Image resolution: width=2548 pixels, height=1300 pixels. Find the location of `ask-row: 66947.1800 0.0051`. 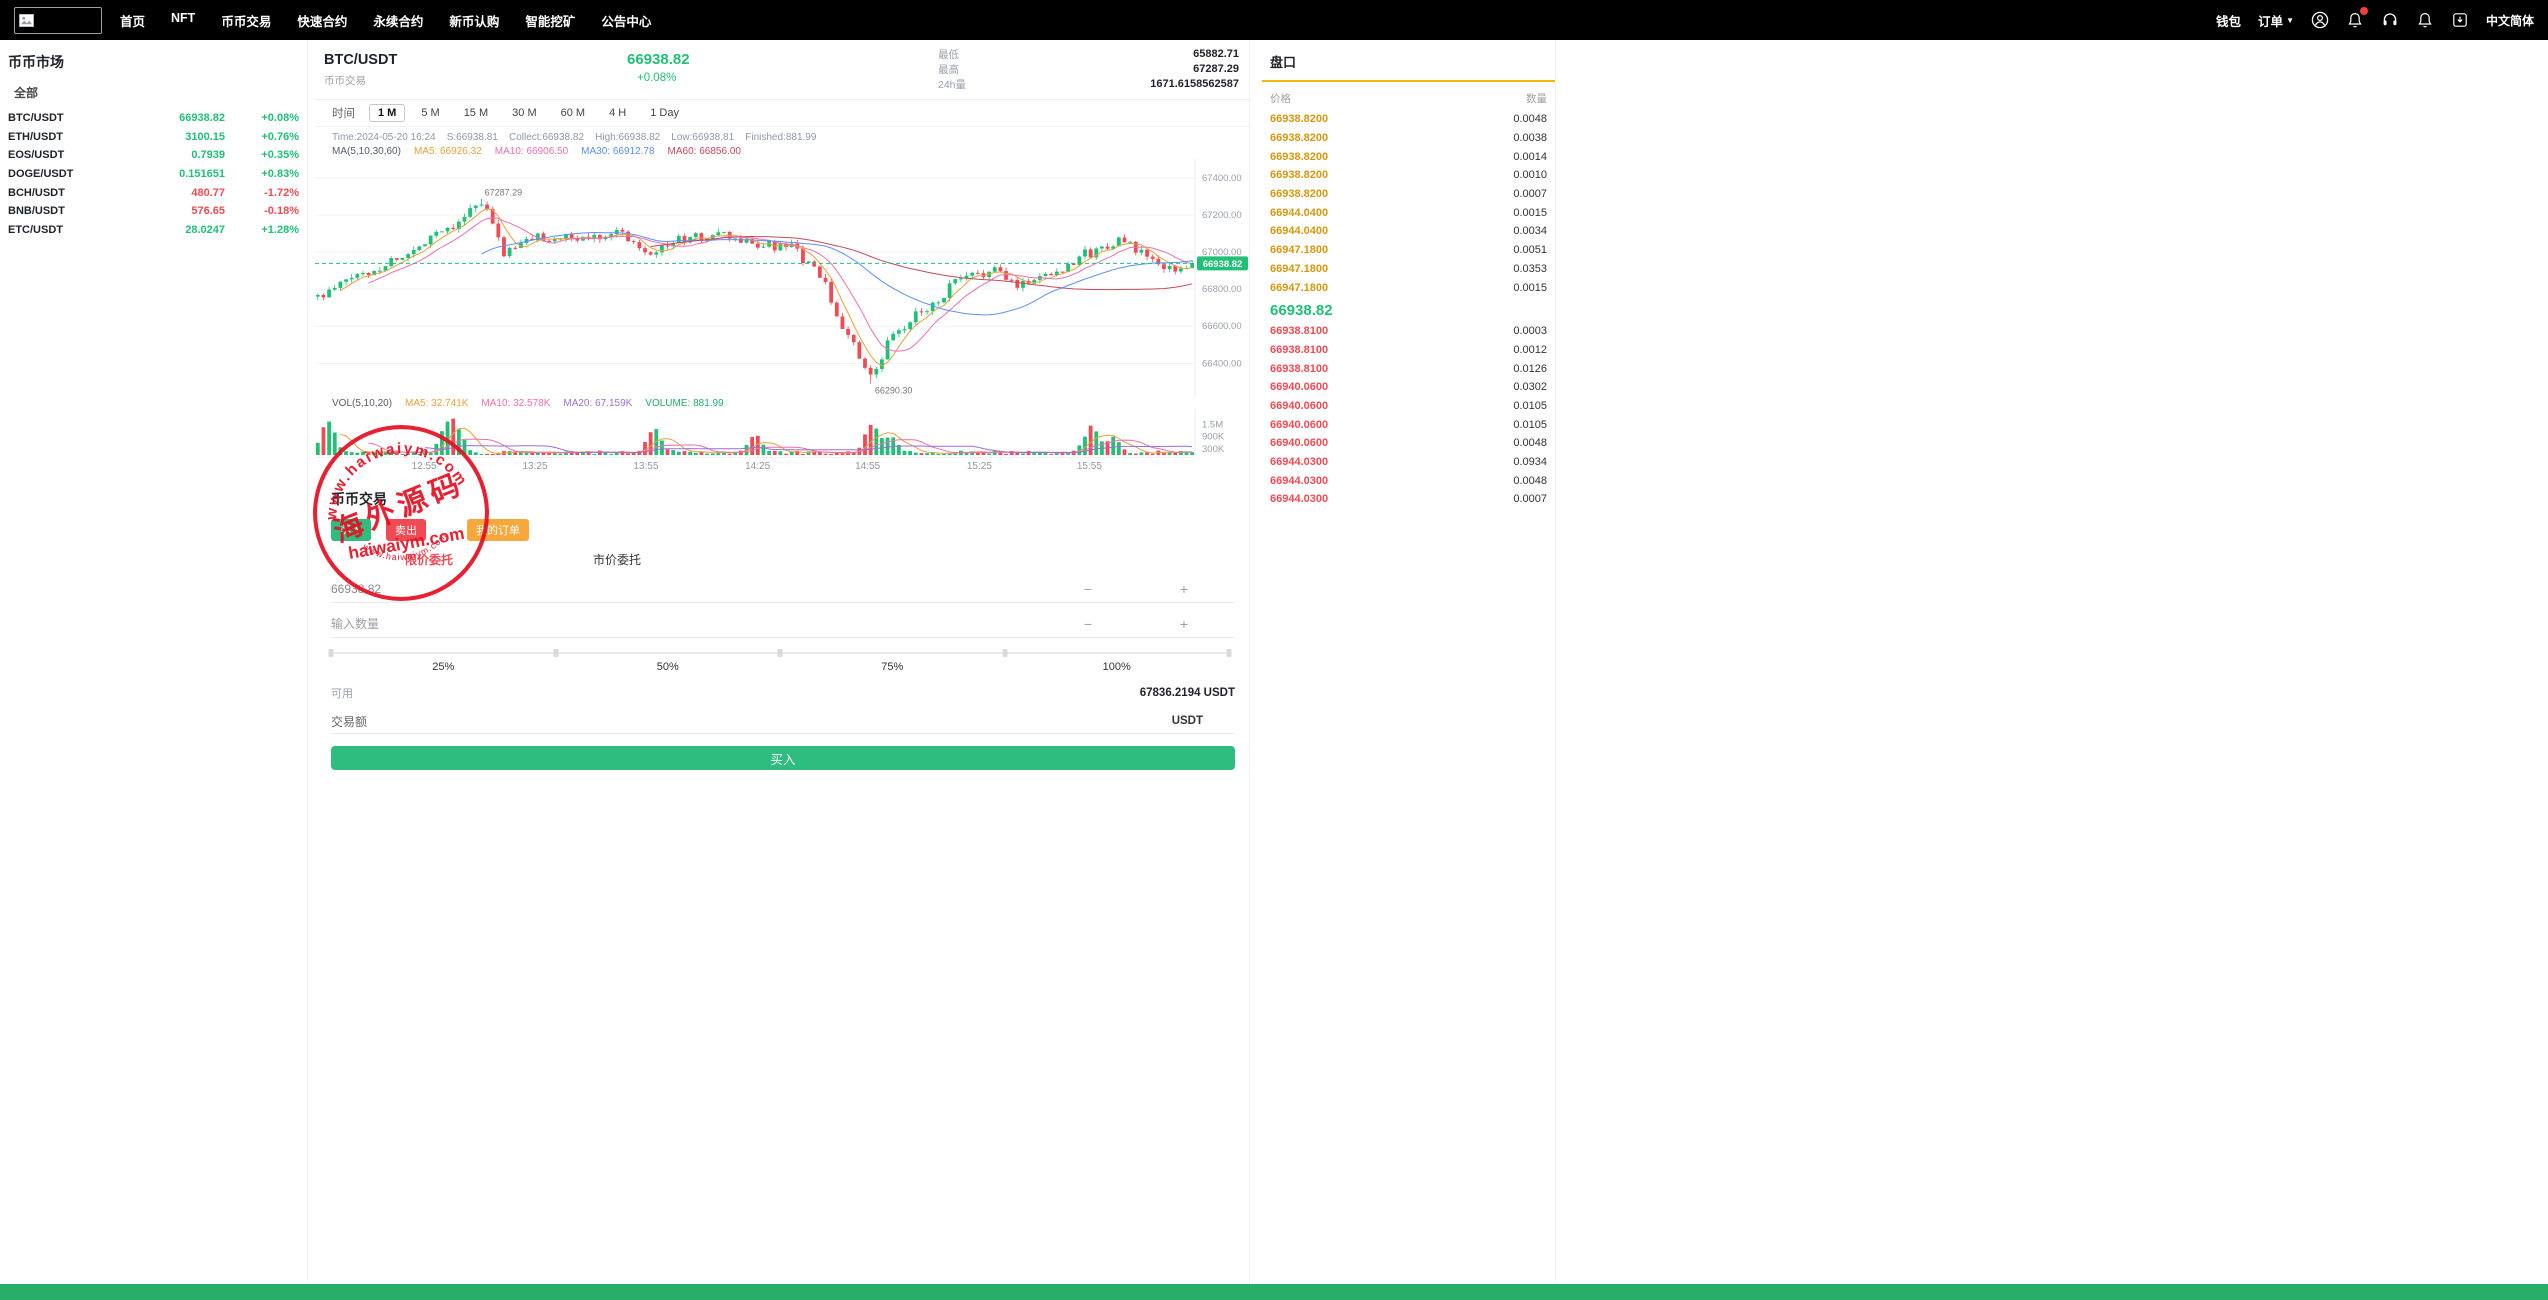

ask-row: 66947.1800 0.0051 is located at coordinates (1408, 250).